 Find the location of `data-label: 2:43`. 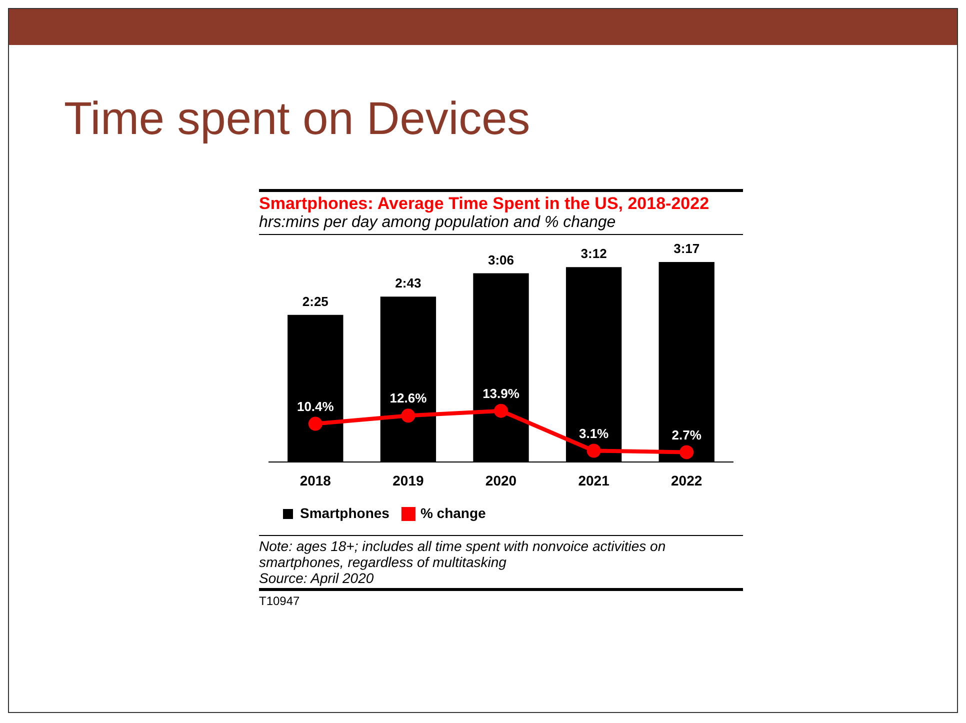

data-label: 2:43 is located at coordinates (408, 283).